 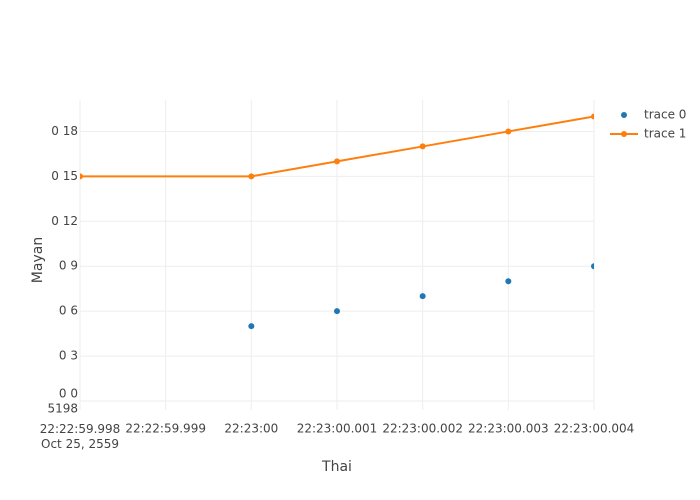 What do you see at coordinates (422, 429) in the screenshot?
I see `x-tick-label: 22:23:00.002` at bounding box center [422, 429].